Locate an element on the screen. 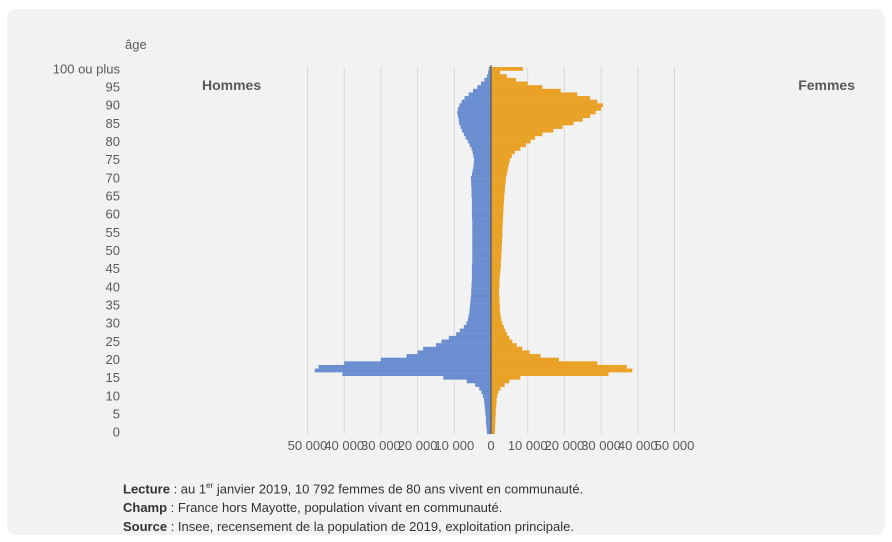 The image size is (892, 542). y-tick-label: 50 is located at coordinates (113, 250).